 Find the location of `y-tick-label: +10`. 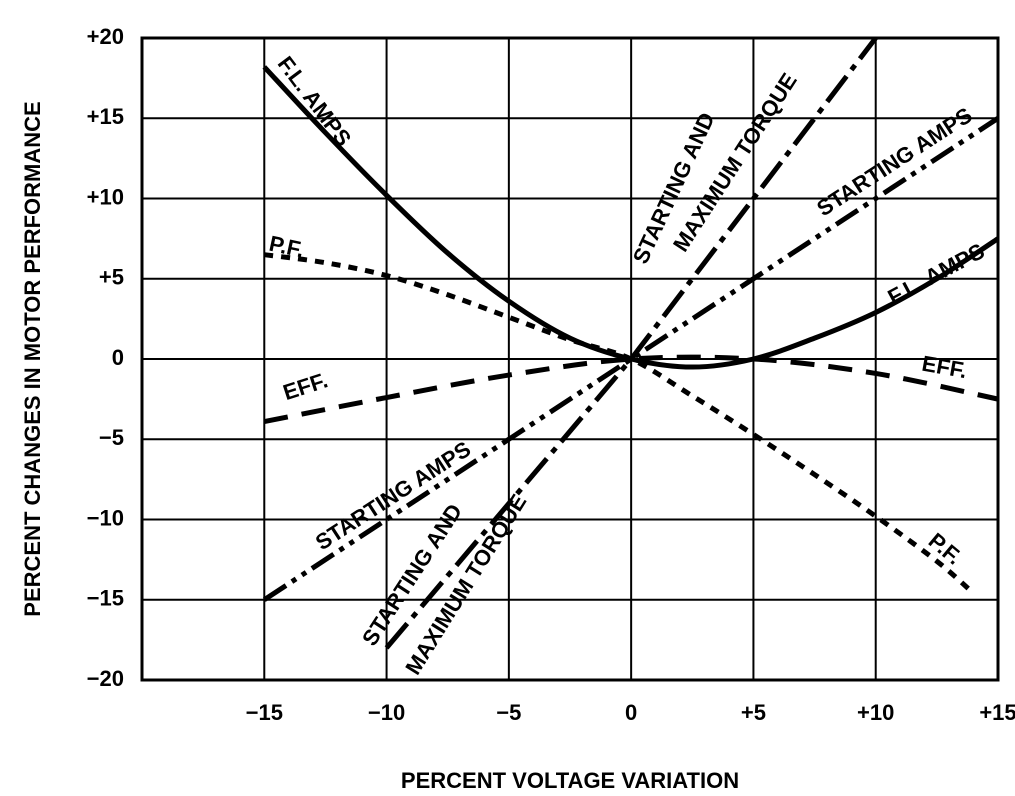

y-tick-label: +10 is located at coordinates (105, 196).